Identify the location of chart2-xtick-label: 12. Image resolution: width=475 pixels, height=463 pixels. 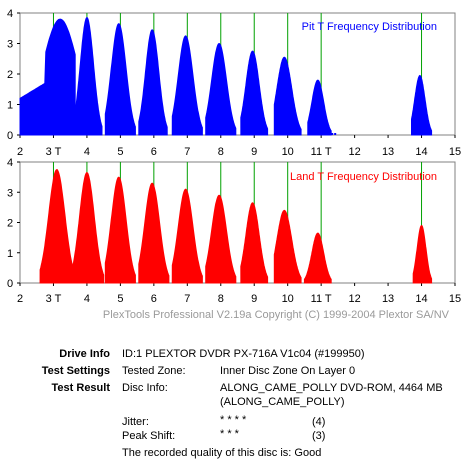
(354, 299).